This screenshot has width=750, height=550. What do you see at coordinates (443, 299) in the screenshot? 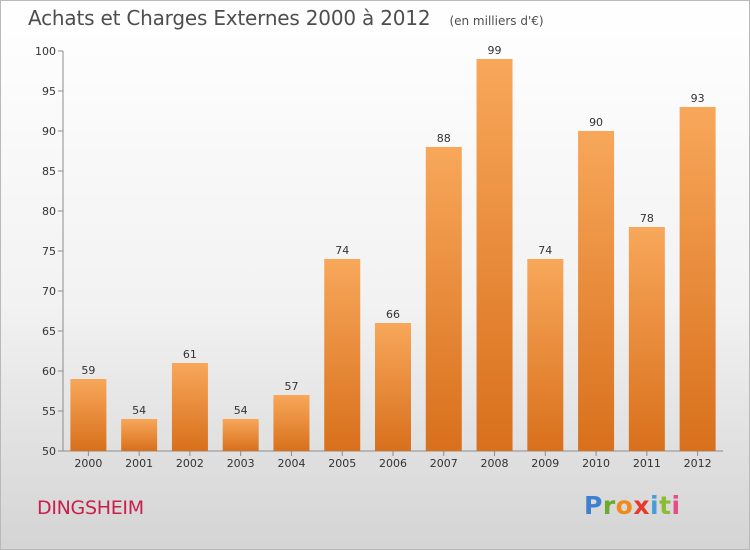
I see `bar-2007` at bounding box center [443, 299].